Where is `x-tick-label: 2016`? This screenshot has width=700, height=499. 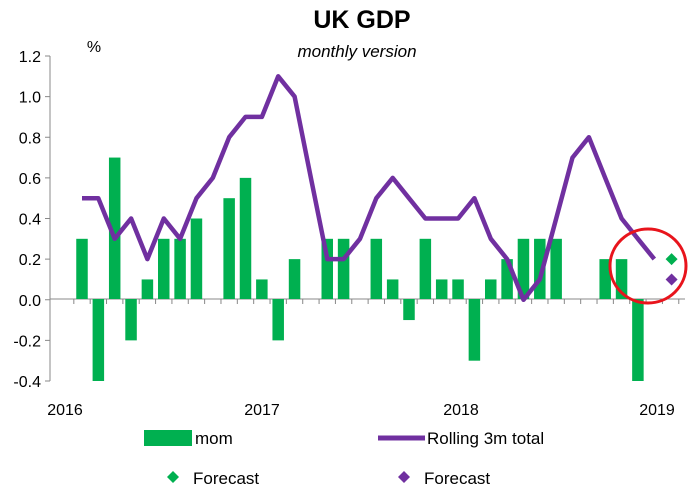 x-tick-label: 2016 is located at coordinates (65, 410).